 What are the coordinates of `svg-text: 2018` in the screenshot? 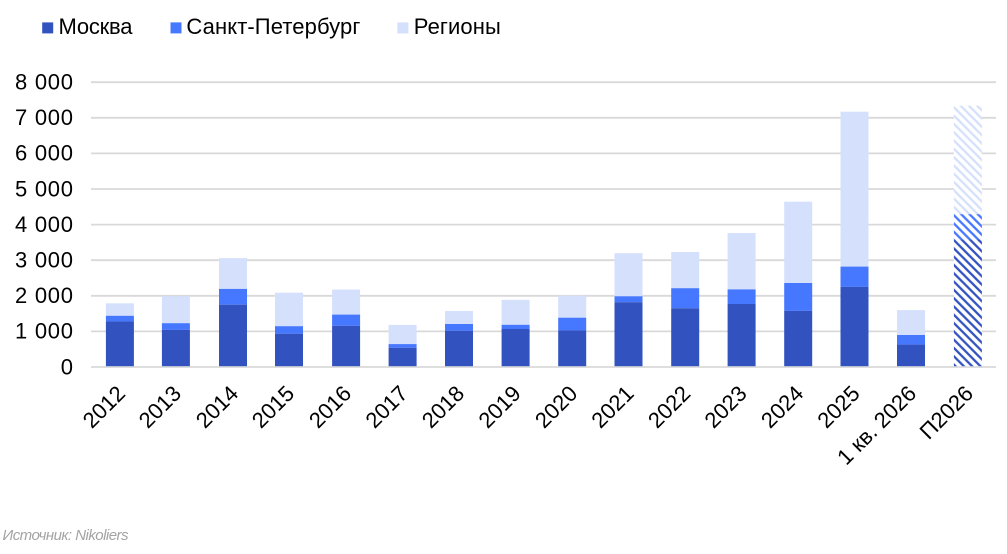 It's located at (443, 407).